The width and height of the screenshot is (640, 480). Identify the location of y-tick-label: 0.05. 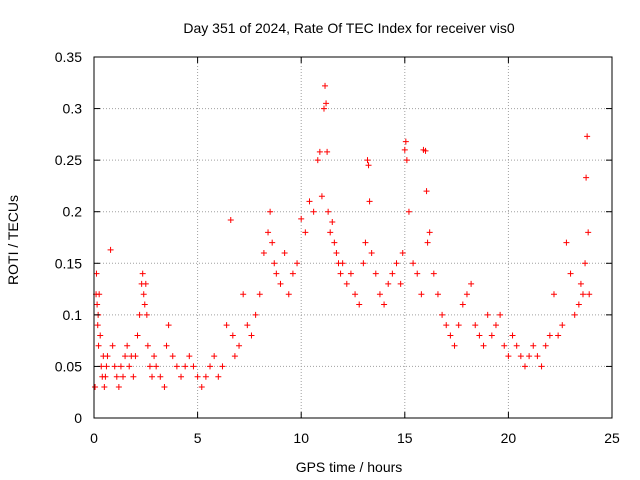
(68, 366).